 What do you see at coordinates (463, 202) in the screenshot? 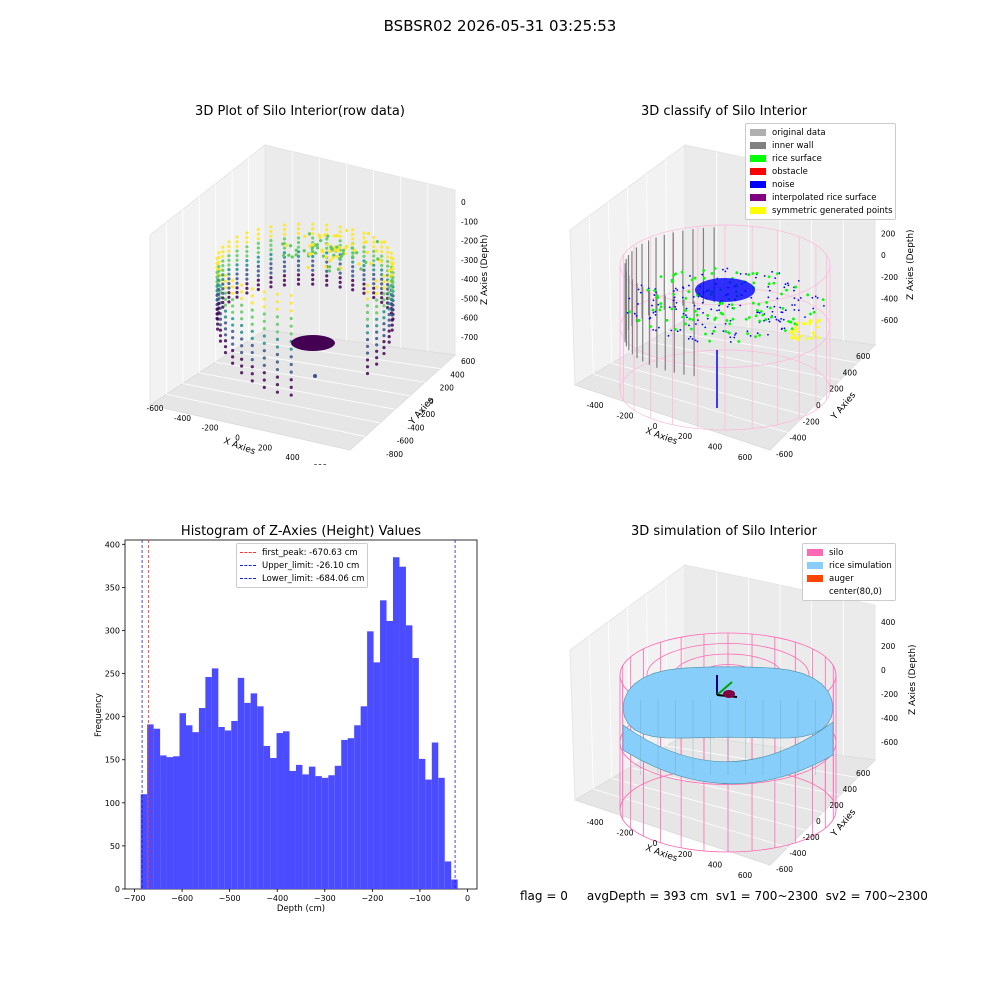
I see `raw-z-tick-0: 0` at bounding box center [463, 202].